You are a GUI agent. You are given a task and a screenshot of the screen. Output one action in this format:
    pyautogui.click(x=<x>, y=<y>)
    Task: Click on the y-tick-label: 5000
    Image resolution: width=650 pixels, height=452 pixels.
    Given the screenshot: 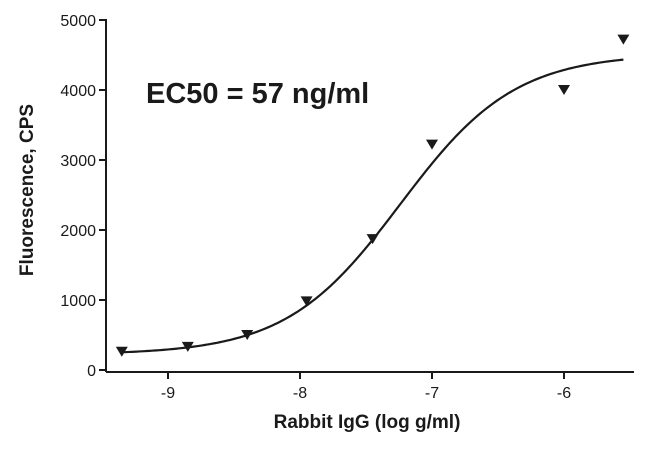 What is the action you would take?
    pyautogui.click(x=78, y=21)
    